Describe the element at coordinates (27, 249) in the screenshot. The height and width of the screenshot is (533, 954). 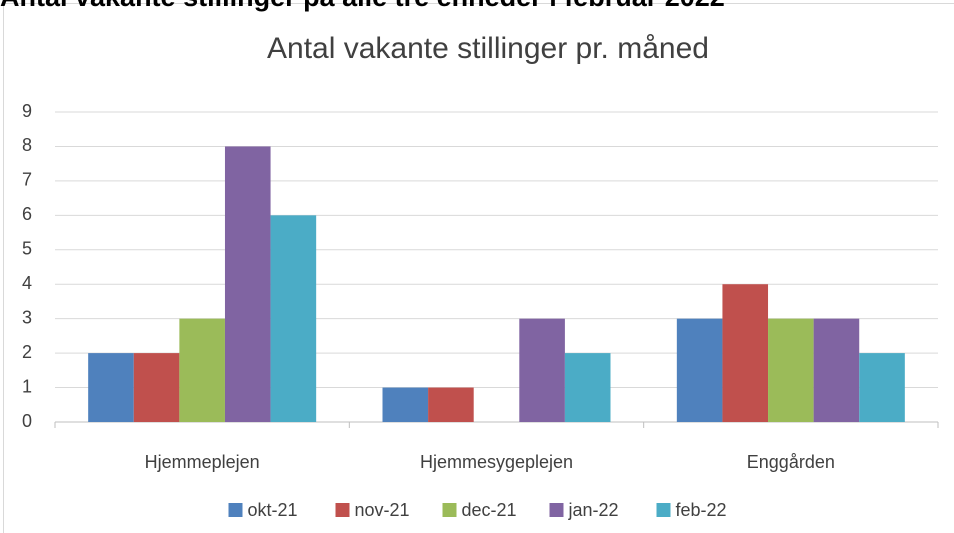
I see `y-tick-label: 5` at that location.